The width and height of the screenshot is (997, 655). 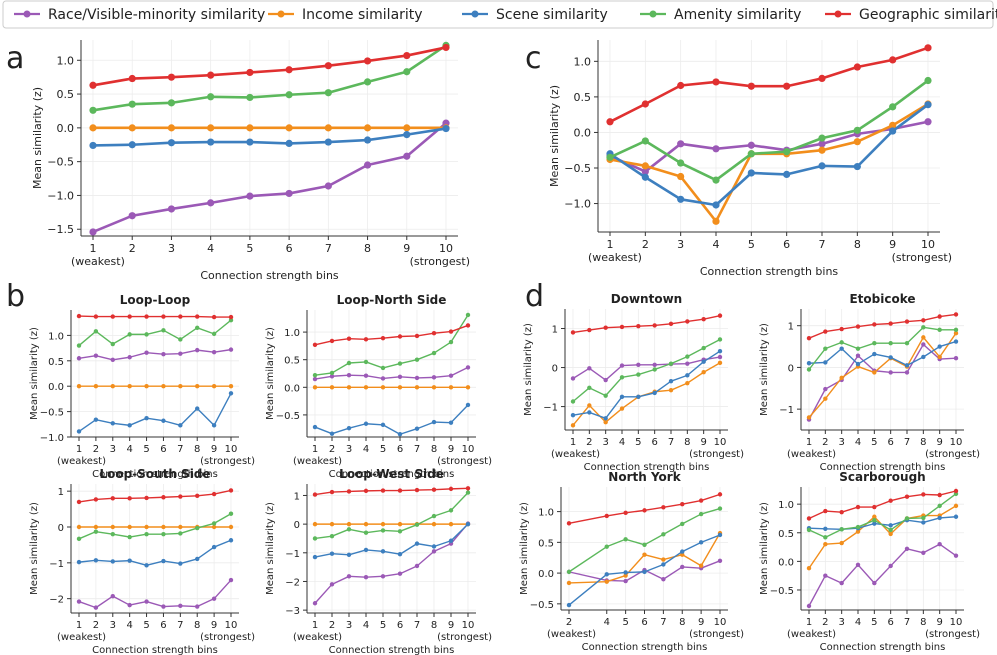 What do you see at coordinates (66, 94) in the screenshot?
I see `y-tick-label: 0.5` at bounding box center [66, 94].